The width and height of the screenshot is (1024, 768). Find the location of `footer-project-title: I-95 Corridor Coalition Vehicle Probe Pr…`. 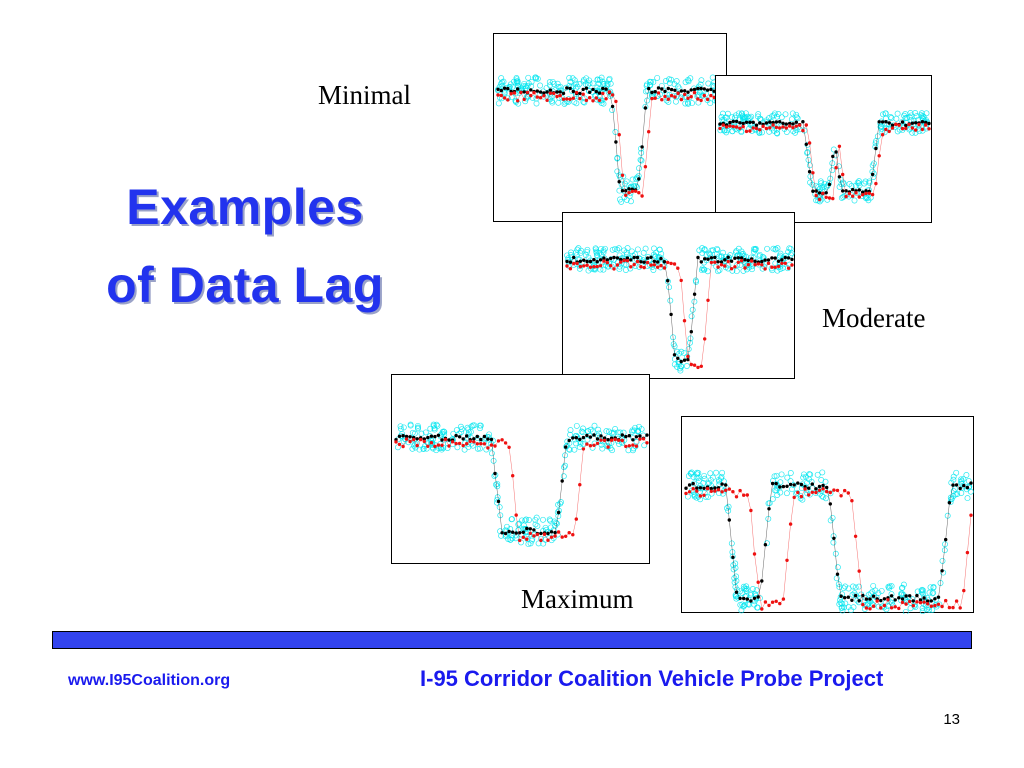

footer-project-title: I-95 Corridor Coalition Vehicle Probe Pr… is located at coordinates (652, 678).